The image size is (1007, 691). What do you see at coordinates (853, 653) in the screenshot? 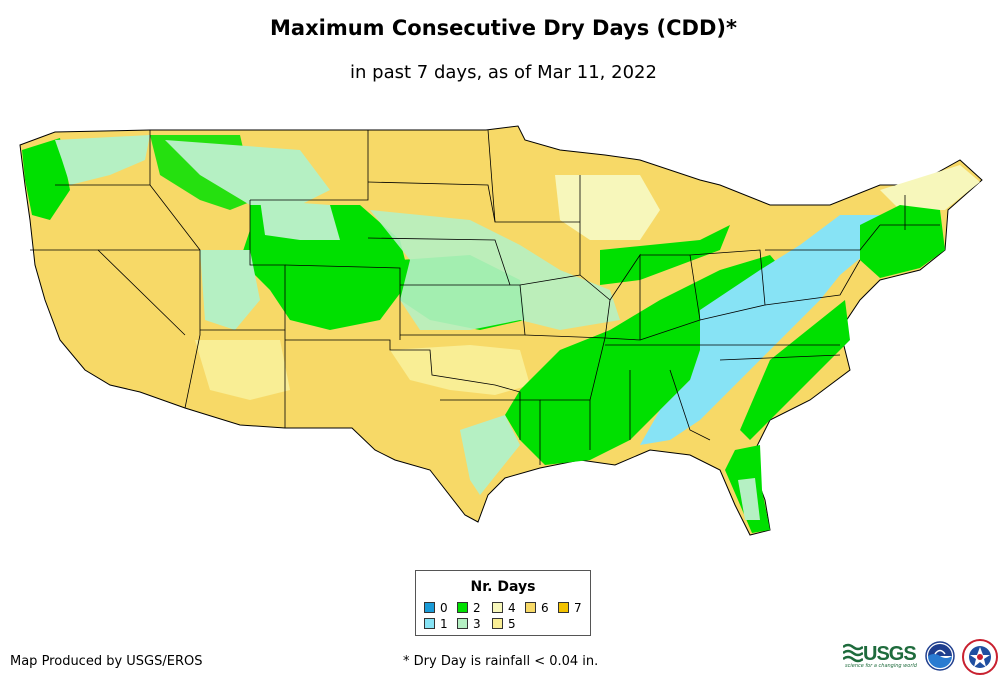
I see `usgs-wave-icon` at bounding box center [853, 653].